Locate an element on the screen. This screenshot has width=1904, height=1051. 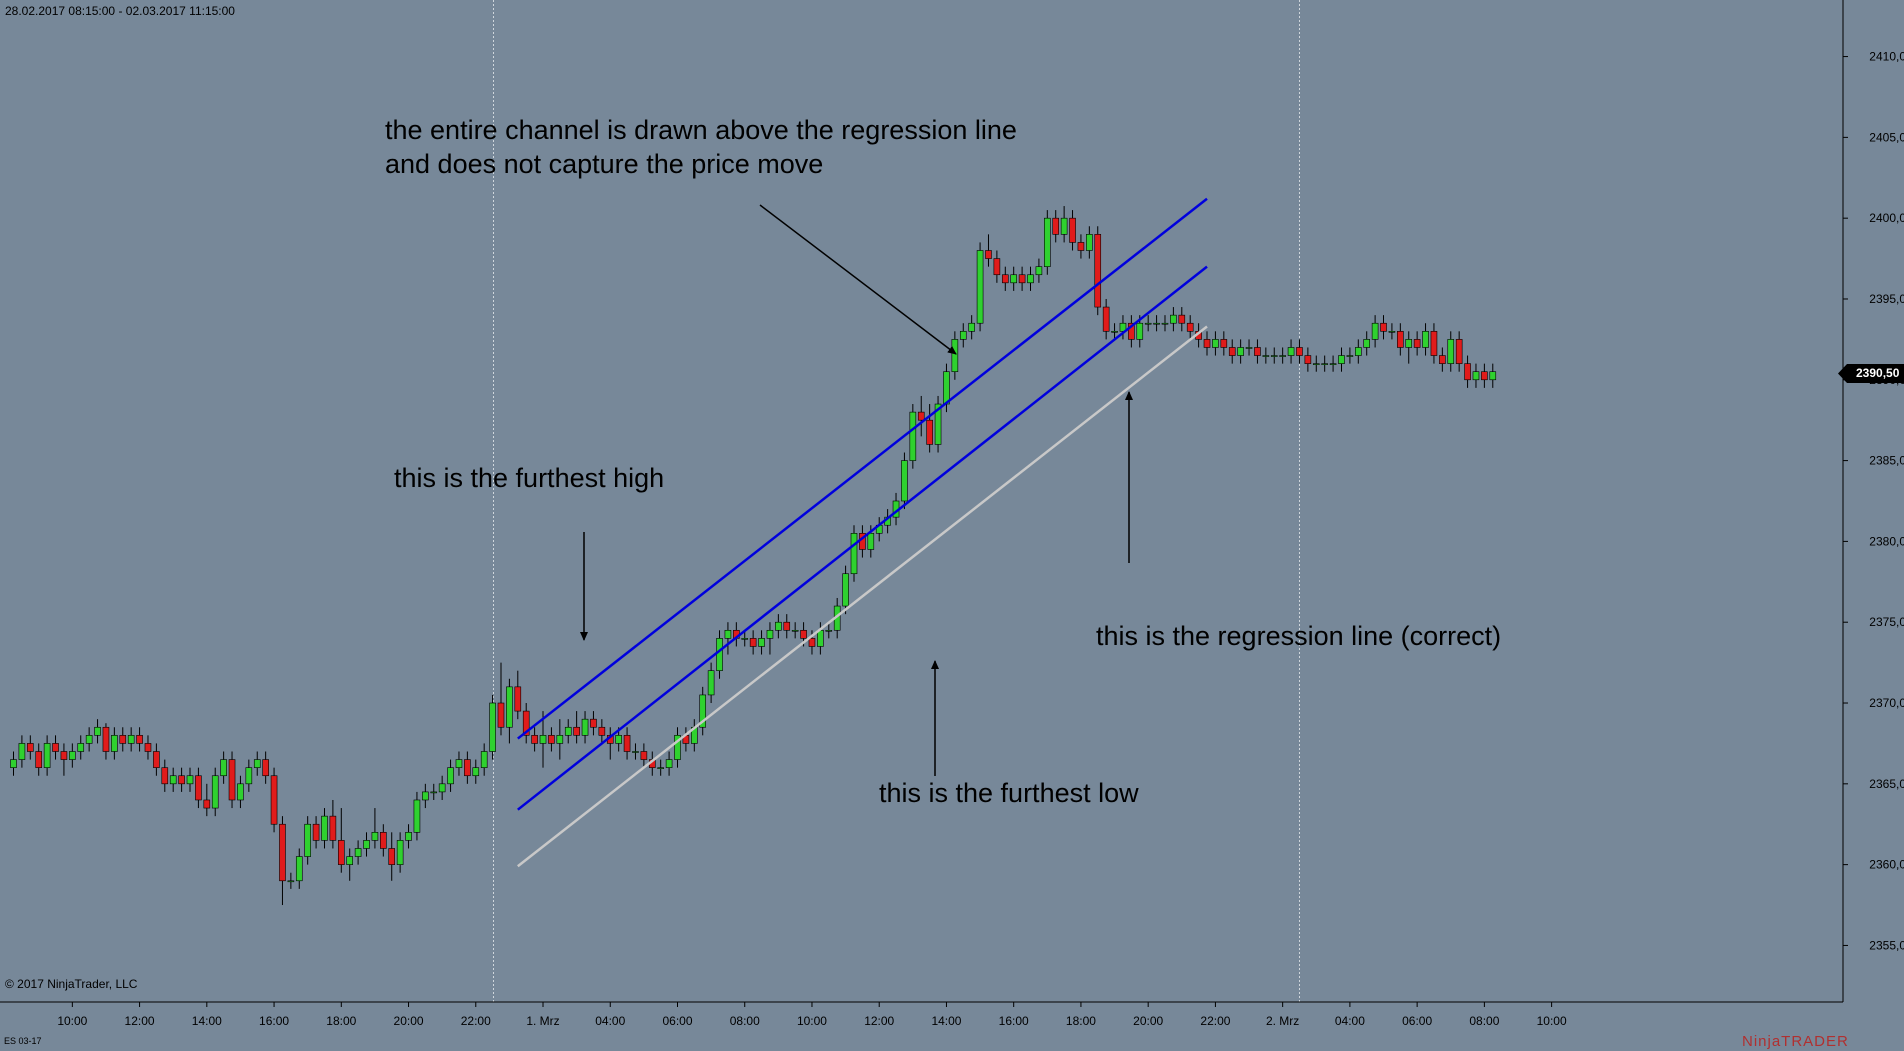
y-tick-label: 2375,00 is located at coordinates (1886, 622).